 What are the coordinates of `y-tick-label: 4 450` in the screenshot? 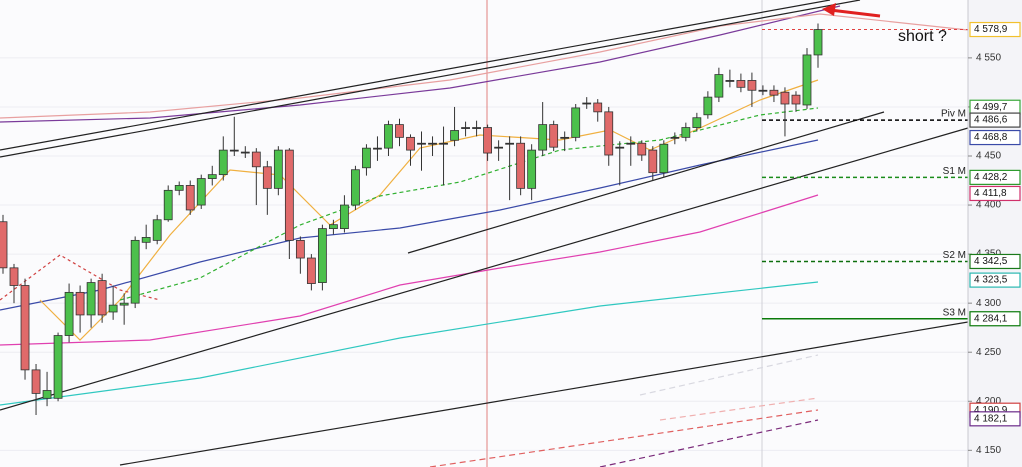 It's located at (988, 156).